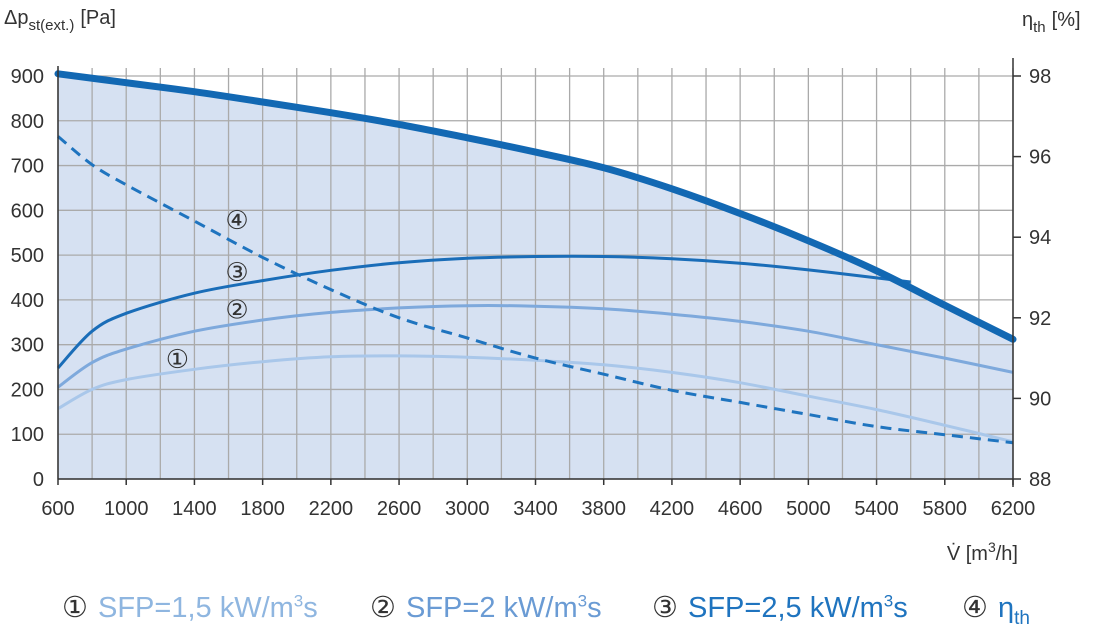 This screenshot has width=1100, height=643. What do you see at coordinates (196, 608) in the screenshot?
I see `legend-label-1: SFP=1,5 kW/m` at bounding box center [196, 608].